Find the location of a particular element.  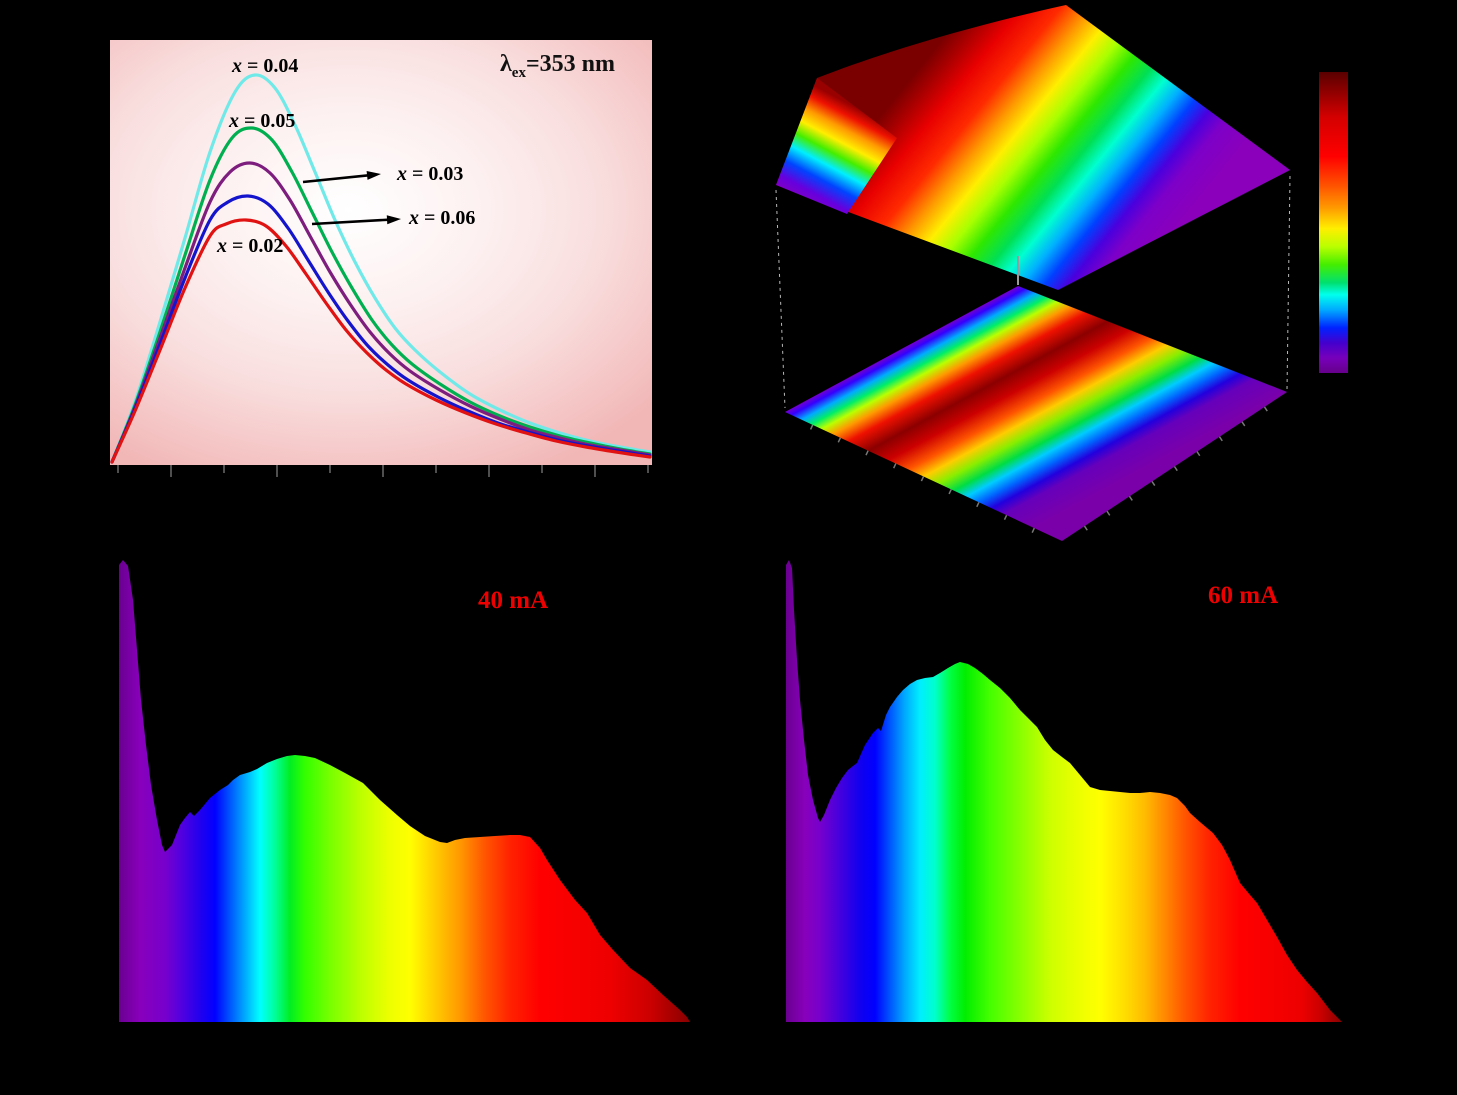

current-label-60ma: 60 mA is located at coordinates (1243, 595).